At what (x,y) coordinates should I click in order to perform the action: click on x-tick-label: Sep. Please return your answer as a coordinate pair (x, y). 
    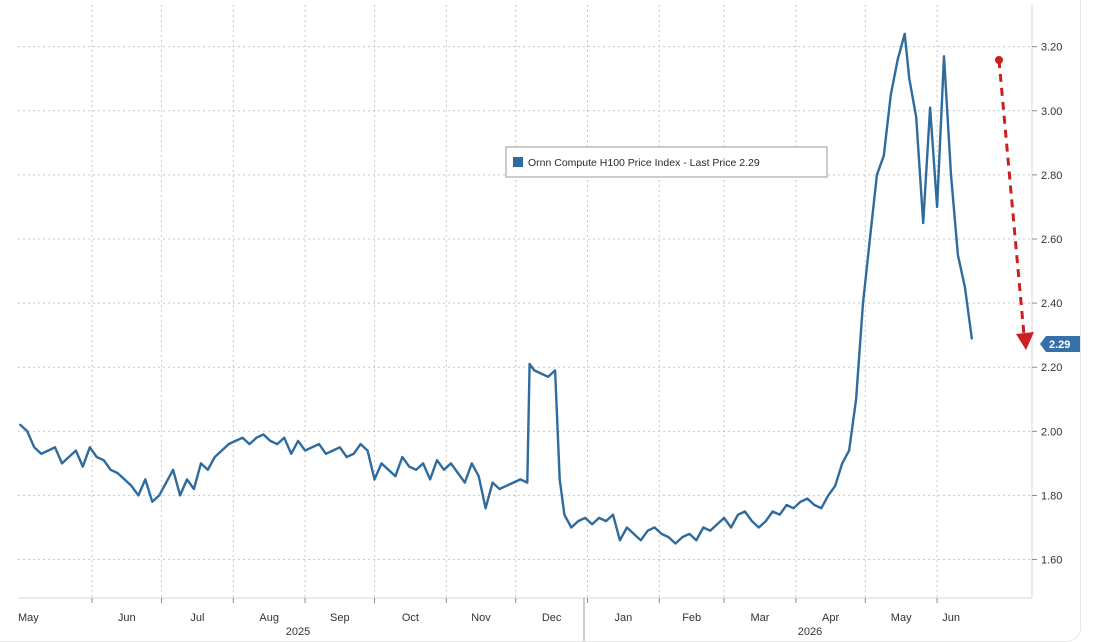
    Looking at the image, I should click on (340, 618).